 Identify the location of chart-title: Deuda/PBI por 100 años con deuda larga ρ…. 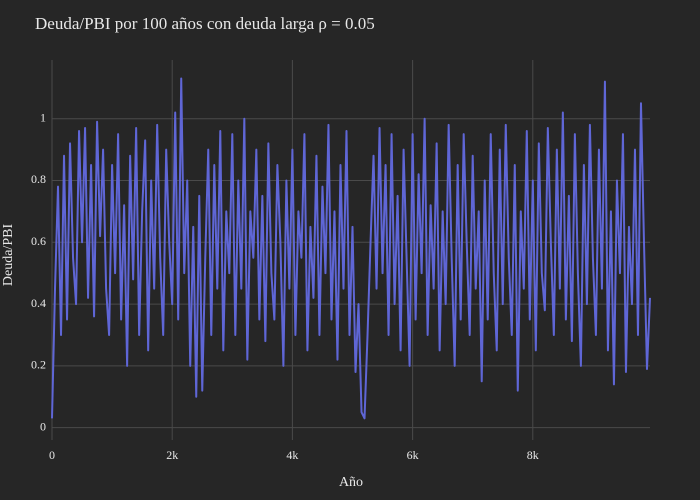
(205, 23).